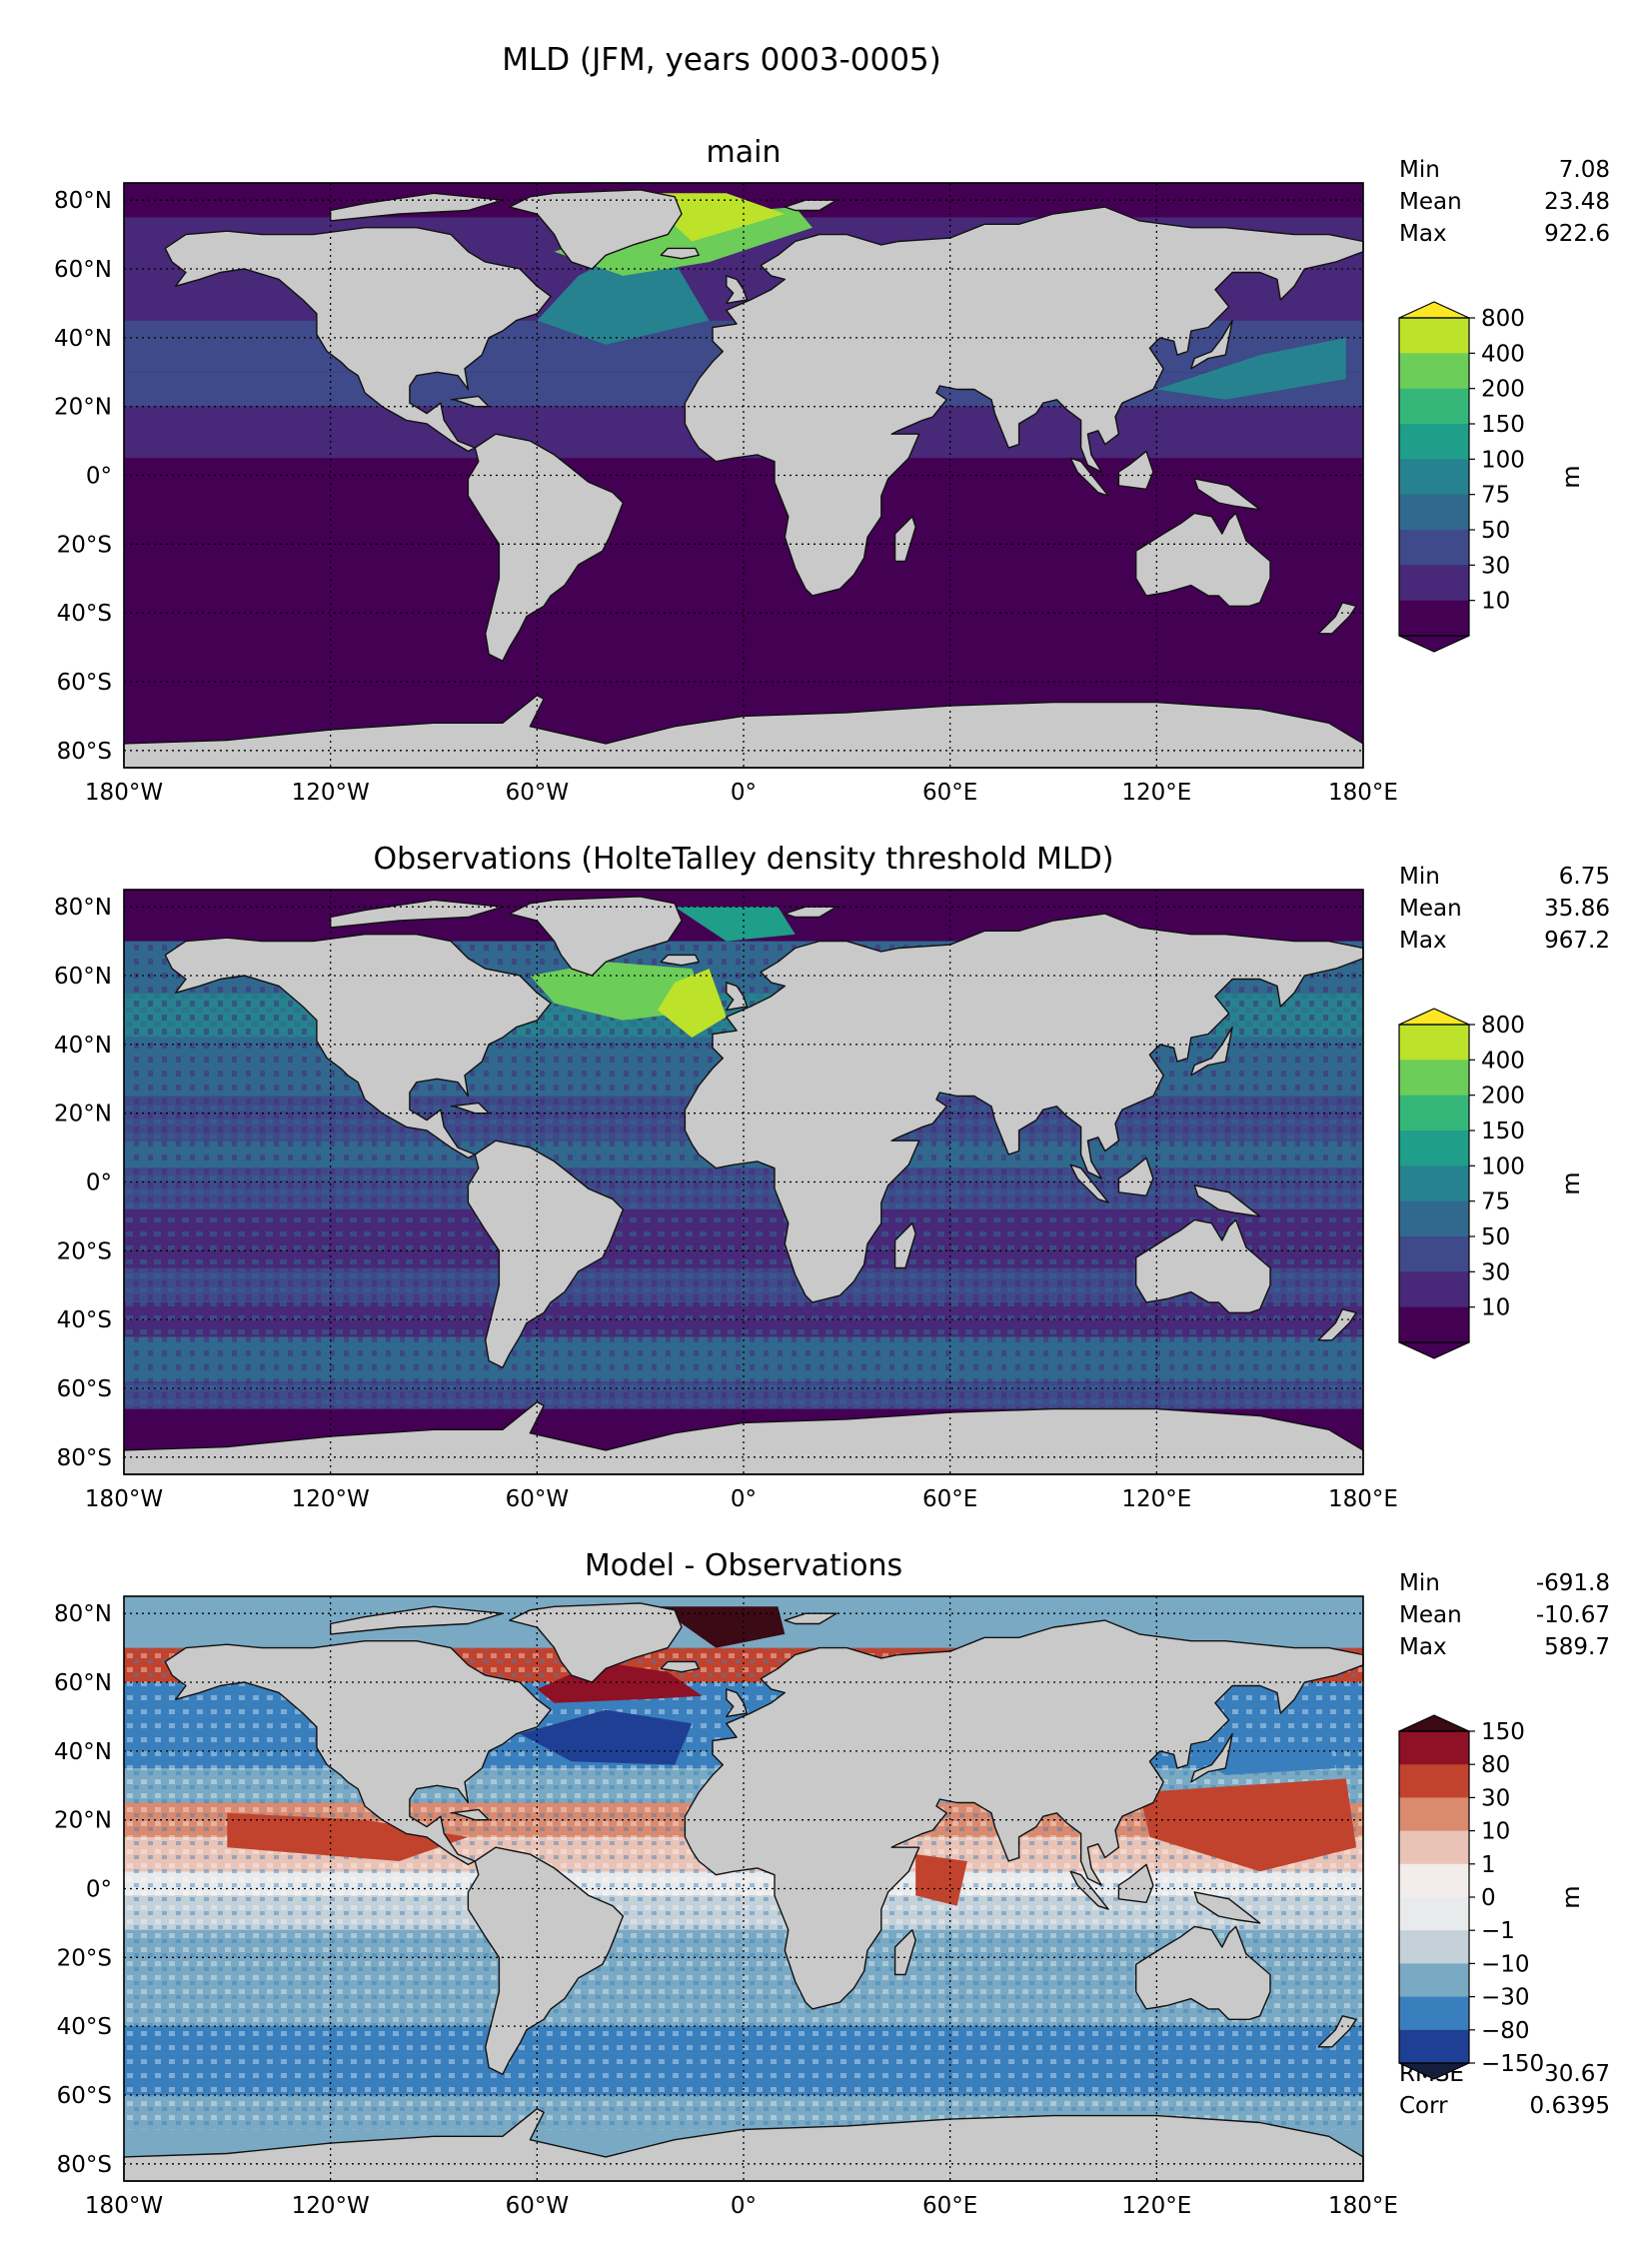 Image resolution: width=1650 pixels, height=2268 pixels. Describe the element at coordinates (1227, 495) in the screenshot. I see `land-new-guinea` at that location.